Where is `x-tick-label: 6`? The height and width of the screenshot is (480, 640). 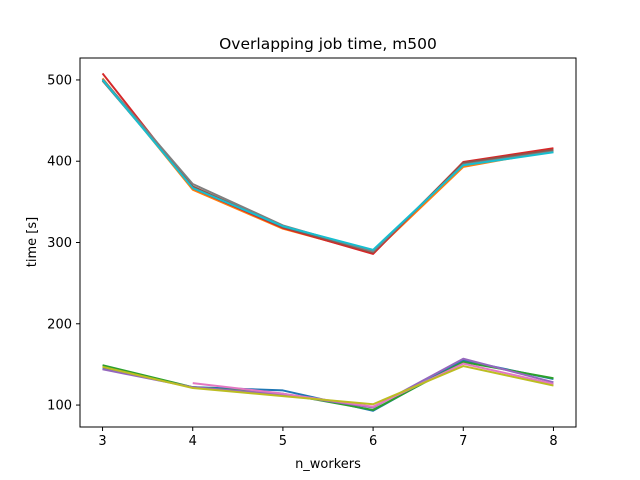
x-tick-label: 6 is located at coordinates (373, 441).